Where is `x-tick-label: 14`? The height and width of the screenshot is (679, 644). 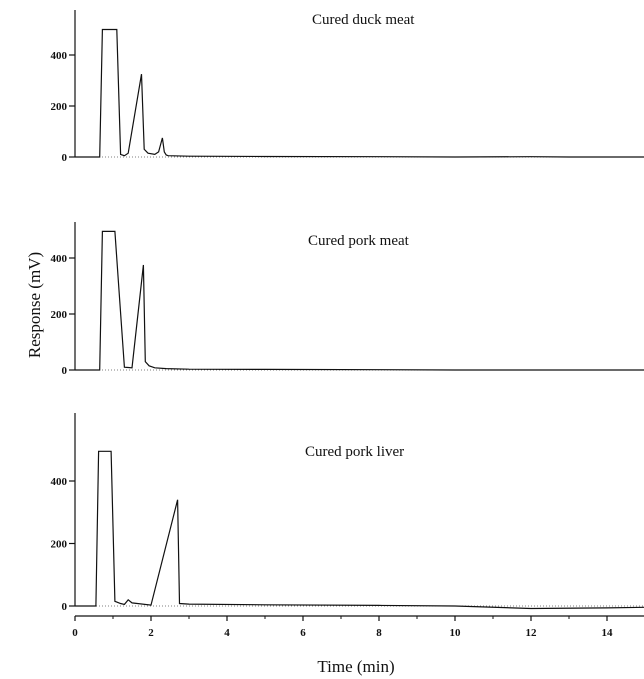 x-tick-label: 14 is located at coordinates (608, 633).